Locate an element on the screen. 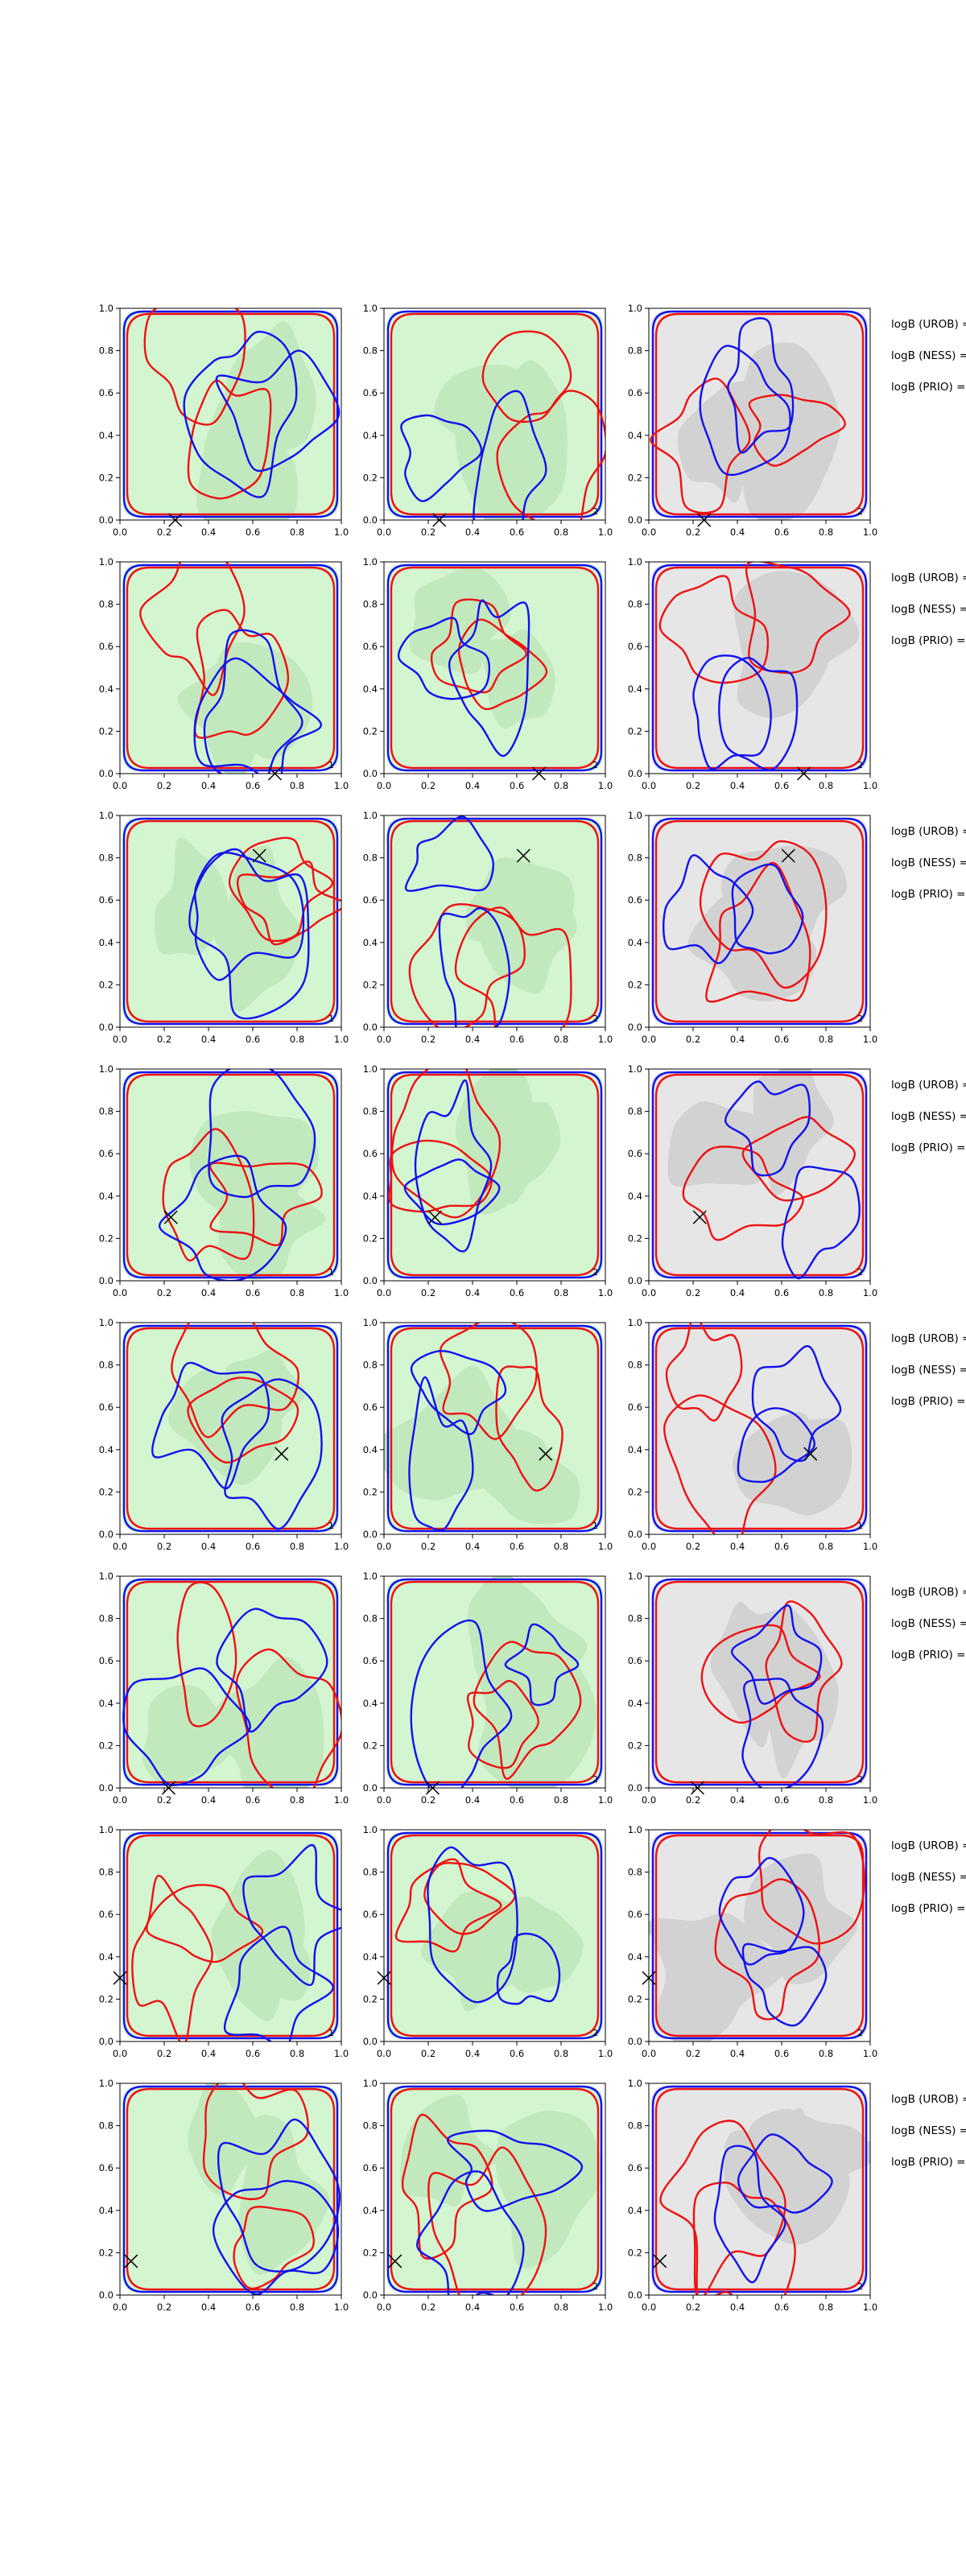 The height and width of the screenshot is (2576, 966). subplot-r3-c1: 1 0.0 0.2 0.4 0.6 0.8 1.0 0.0 0.2 0.4 0.6 0.8 1.0 is located at coordinates (224, 927).